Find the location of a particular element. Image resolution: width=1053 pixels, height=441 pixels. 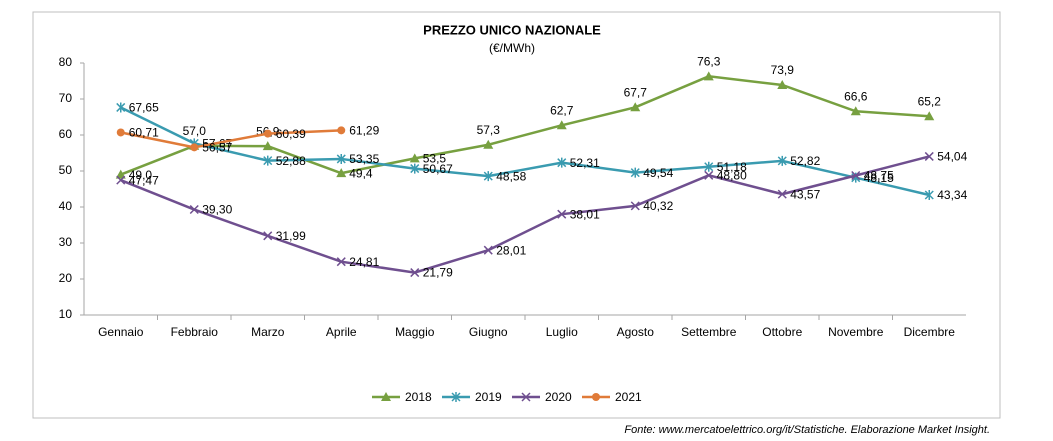

legend-label: 2019 is located at coordinates (488, 397).